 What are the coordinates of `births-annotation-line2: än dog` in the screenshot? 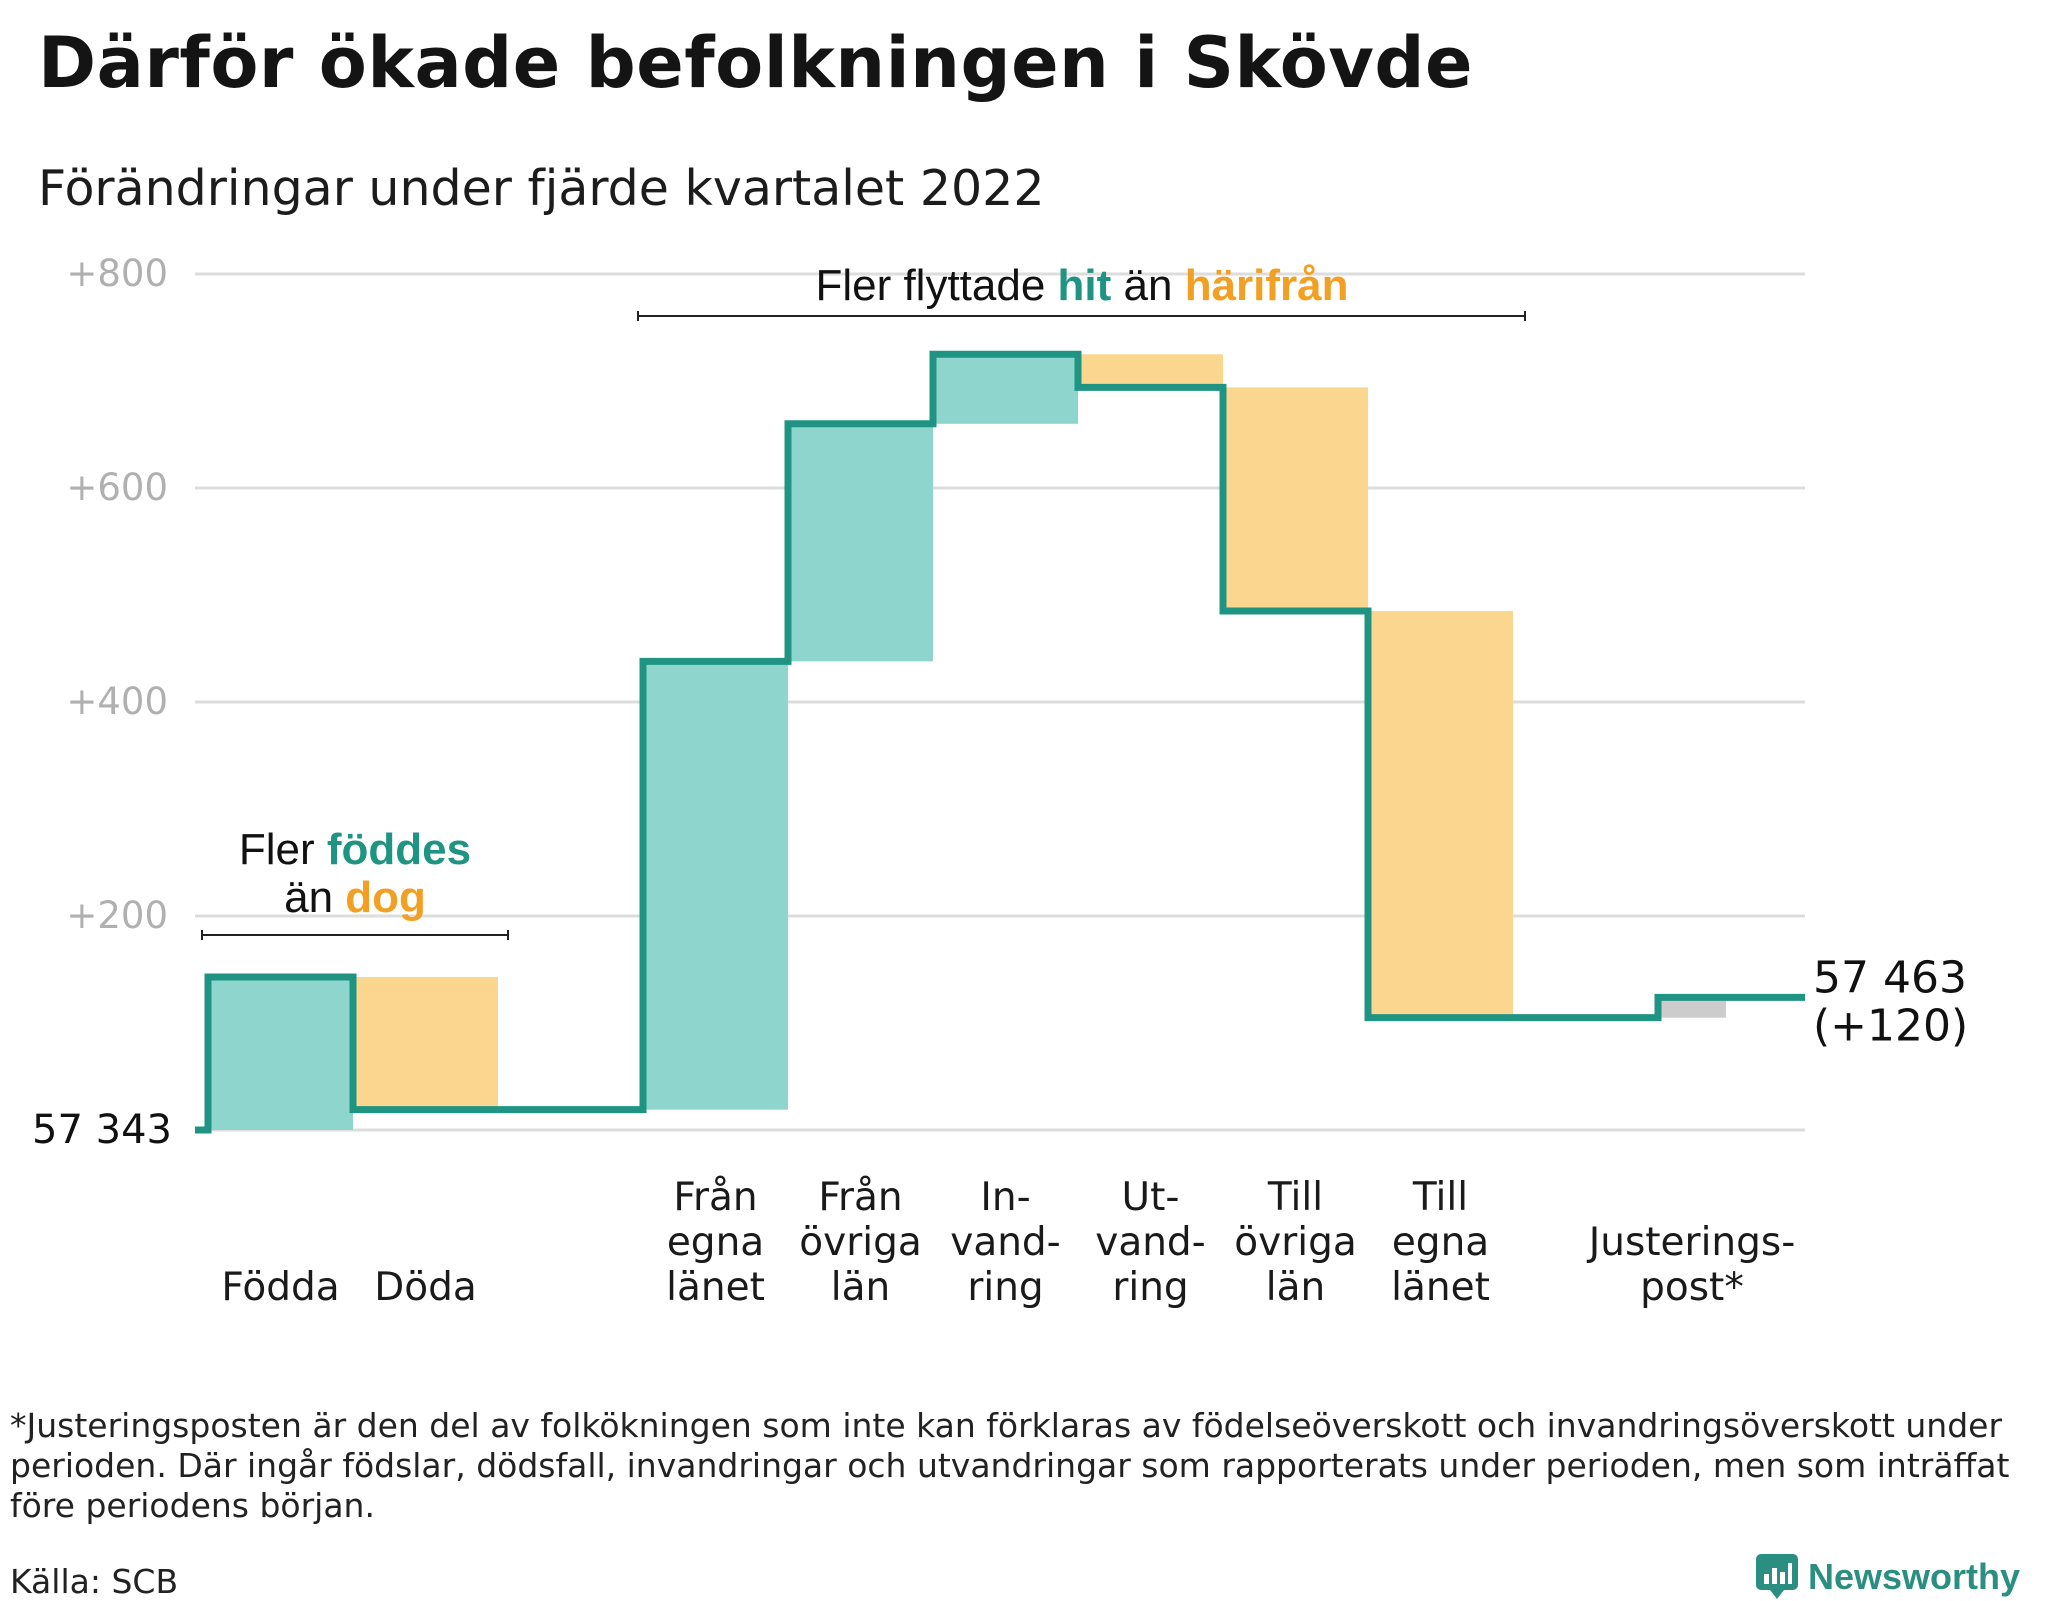 It's located at (355, 897).